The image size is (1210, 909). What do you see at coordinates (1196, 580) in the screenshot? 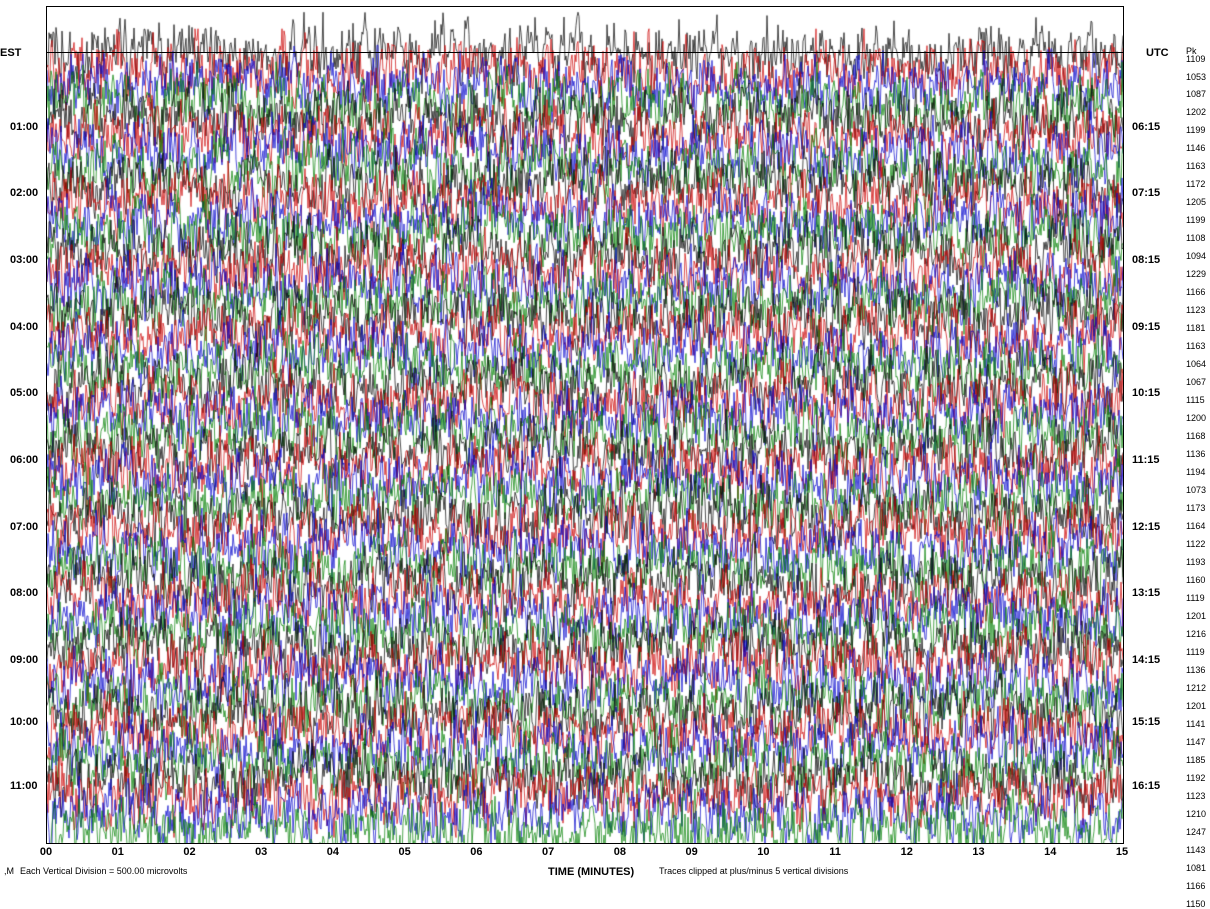
I see `peak-value-29: 1160` at bounding box center [1196, 580].